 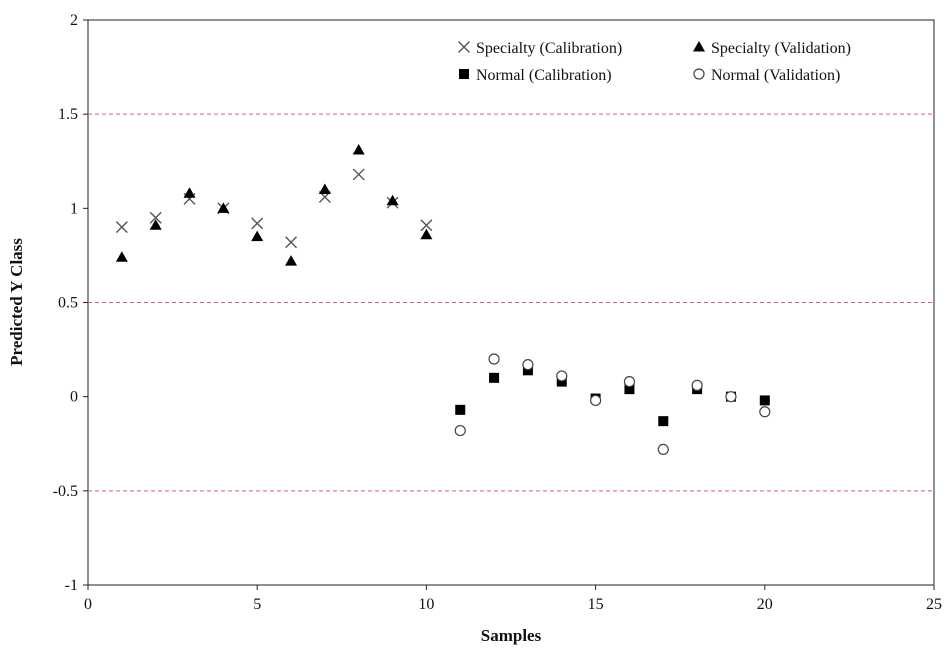 What do you see at coordinates (775, 75) in the screenshot?
I see `legend-label: Normal (Validation)` at bounding box center [775, 75].